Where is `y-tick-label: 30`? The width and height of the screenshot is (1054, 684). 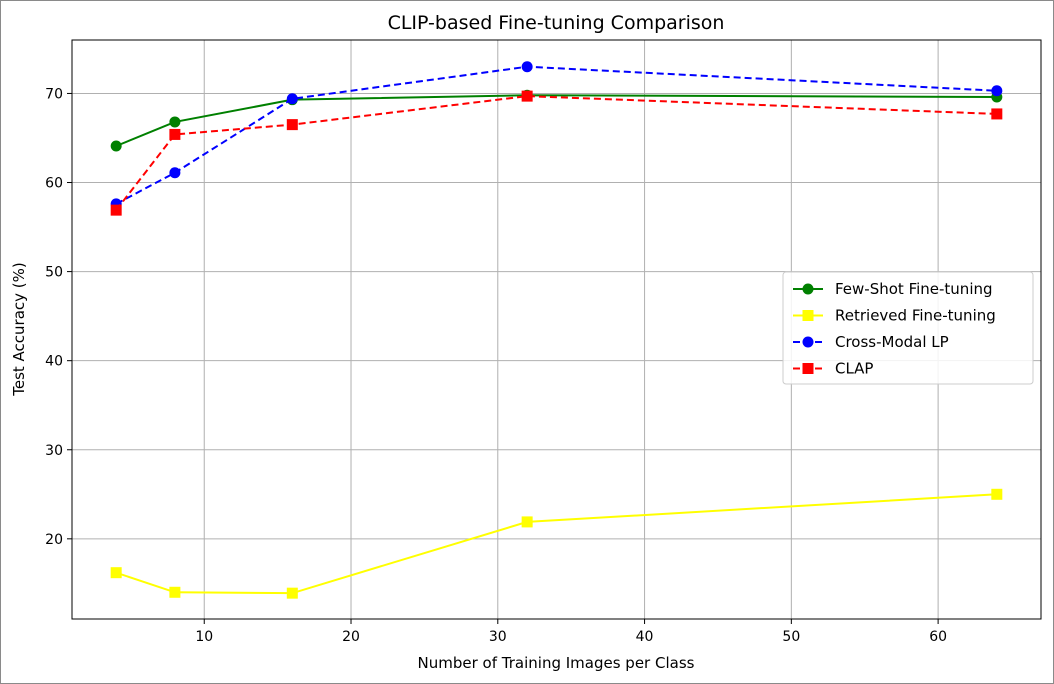 y-tick-label: 30 is located at coordinates (54, 451).